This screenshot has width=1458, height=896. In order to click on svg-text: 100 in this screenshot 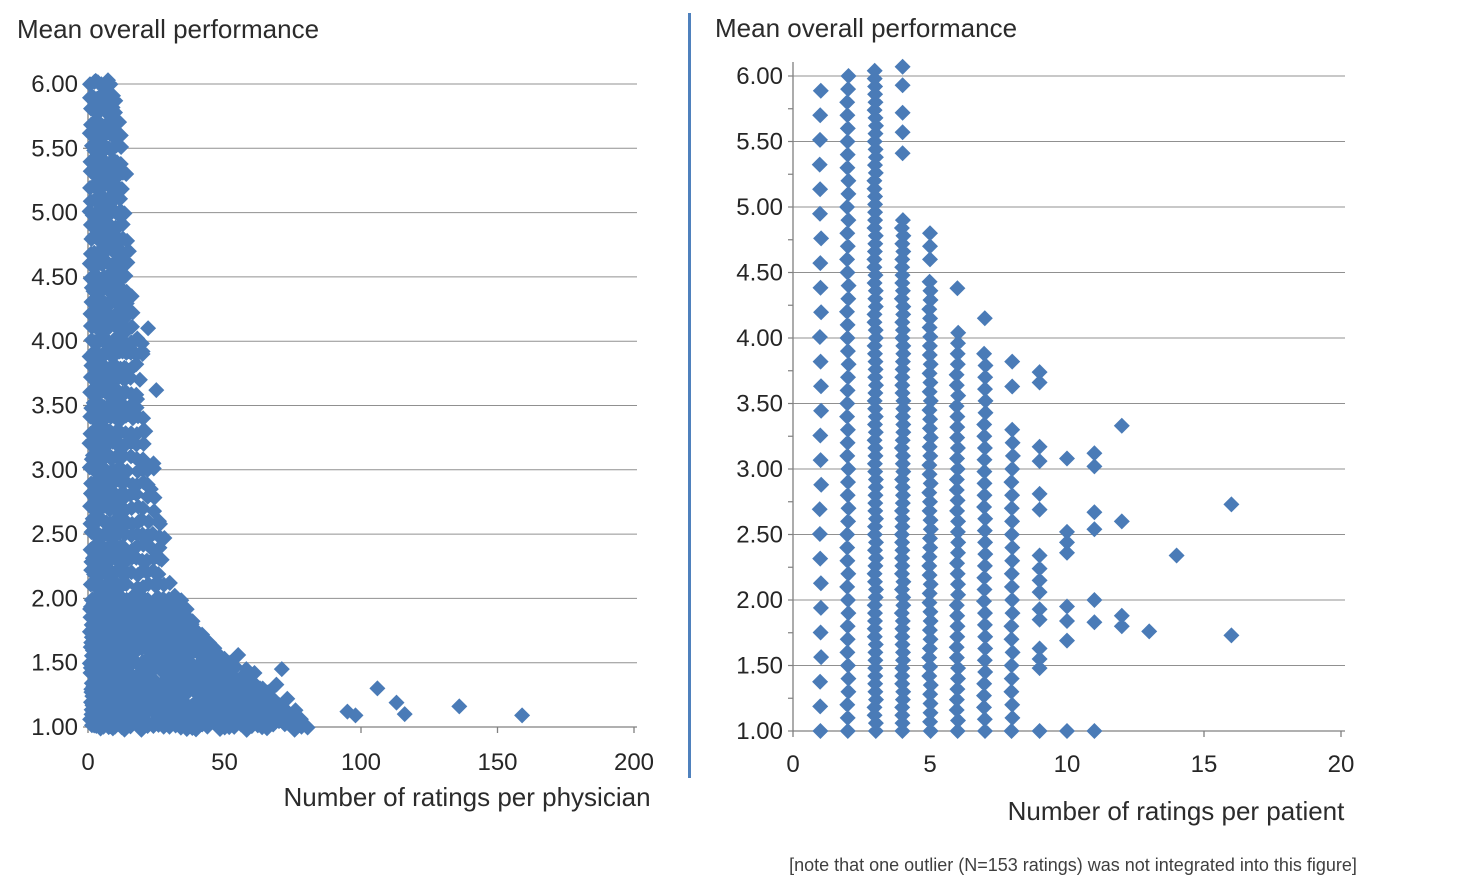, I will do `click(361, 762)`.